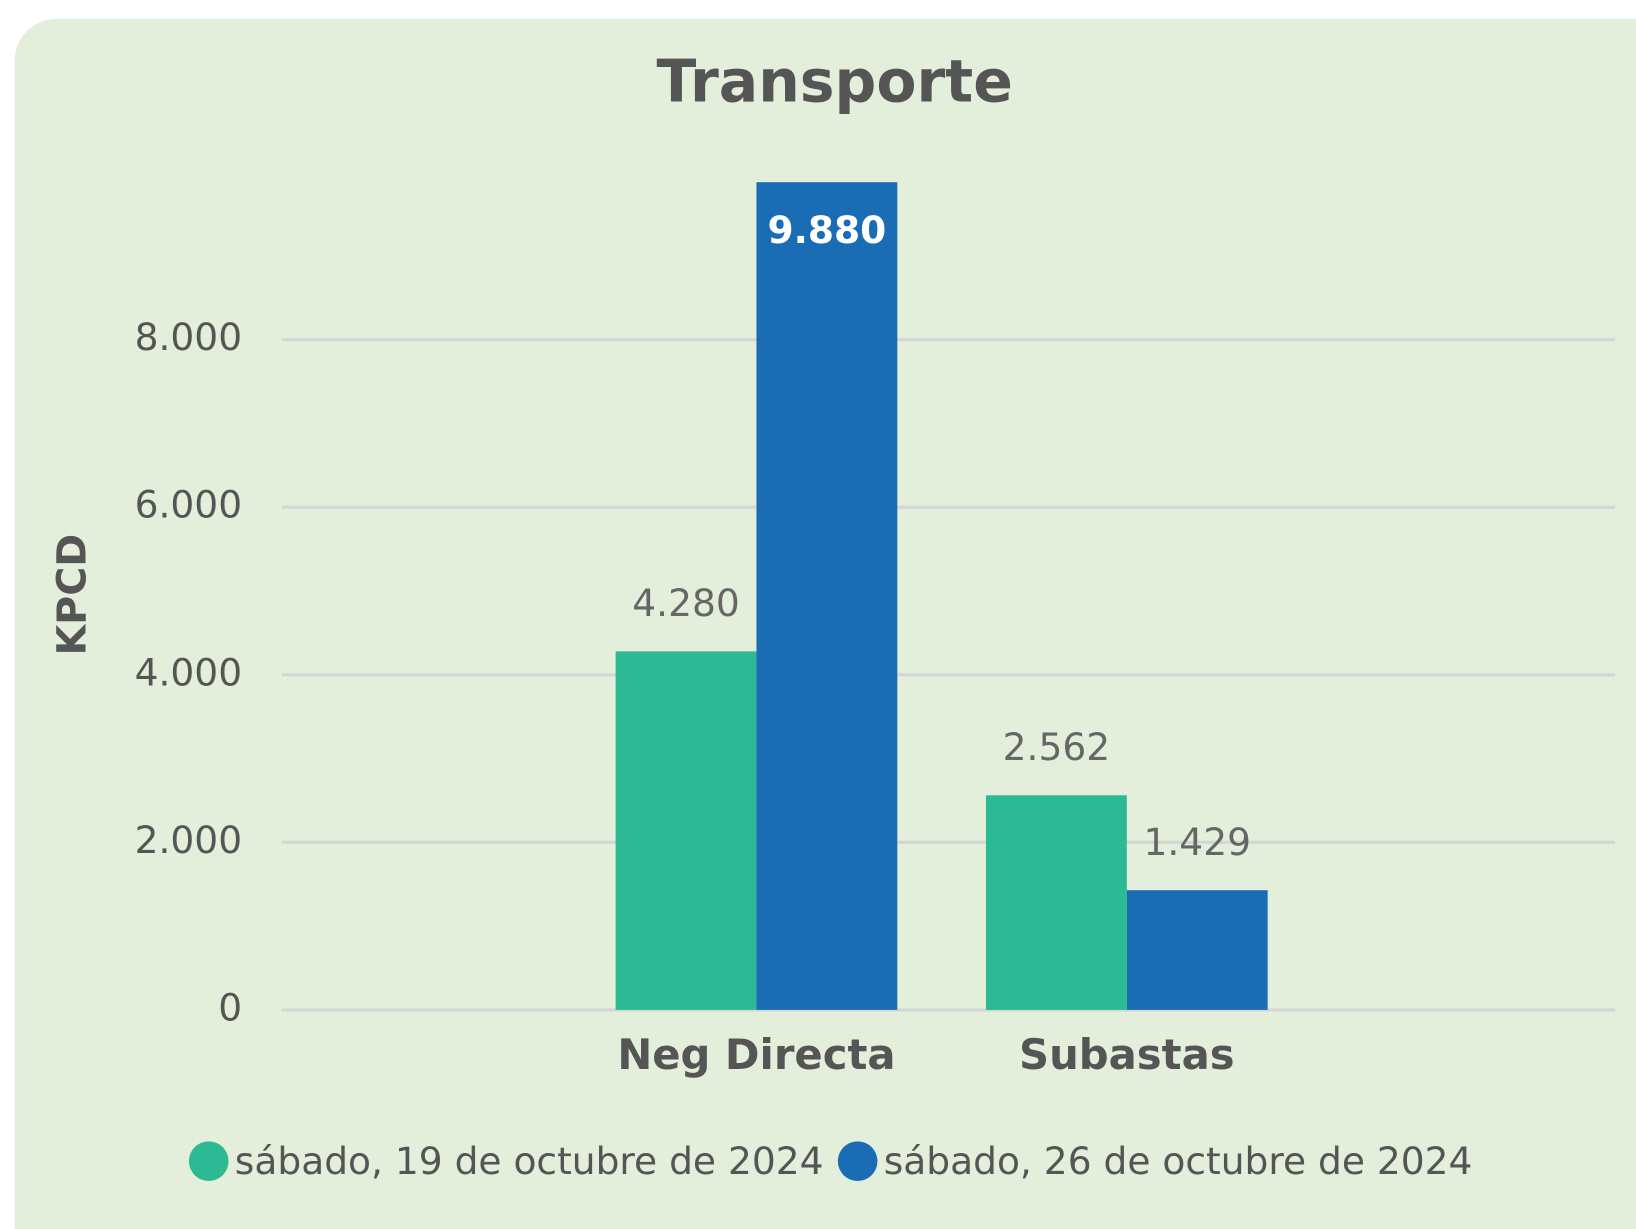 This screenshot has width=1636, height=1229. I want to click on y-tick-label: 0, so click(230, 1007).